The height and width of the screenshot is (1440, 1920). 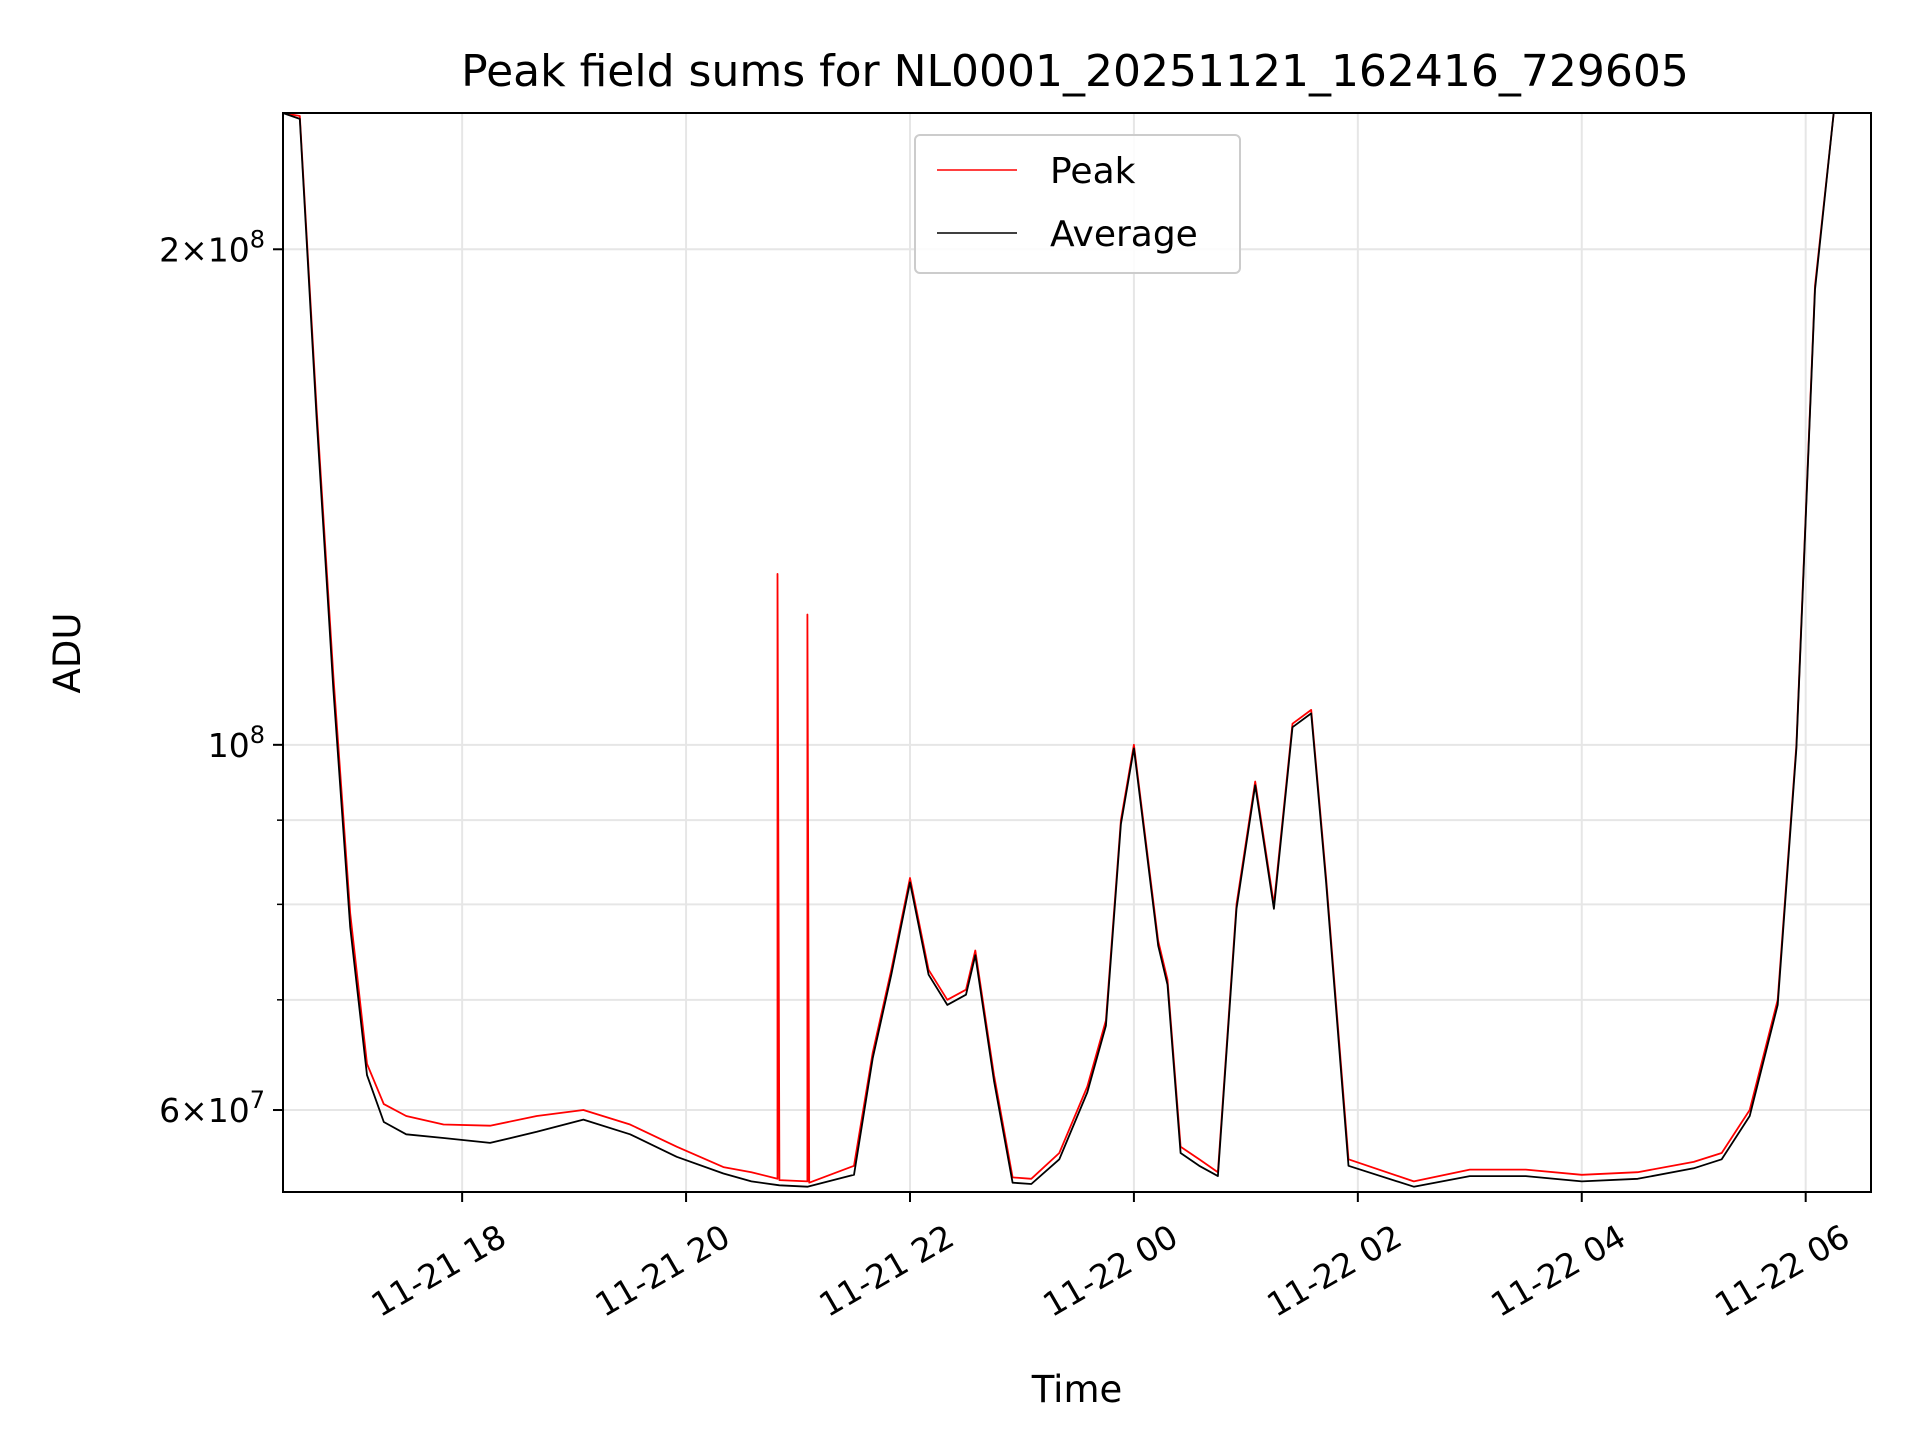 What do you see at coordinates (1077, 1389) in the screenshot?
I see `x-axis-label: Time` at bounding box center [1077, 1389].